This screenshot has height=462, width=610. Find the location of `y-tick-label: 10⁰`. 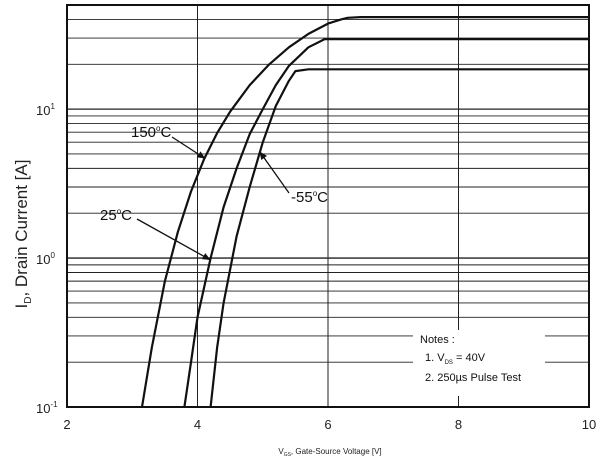

y-tick-label: 10⁰ is located at coordinates (45, 259).